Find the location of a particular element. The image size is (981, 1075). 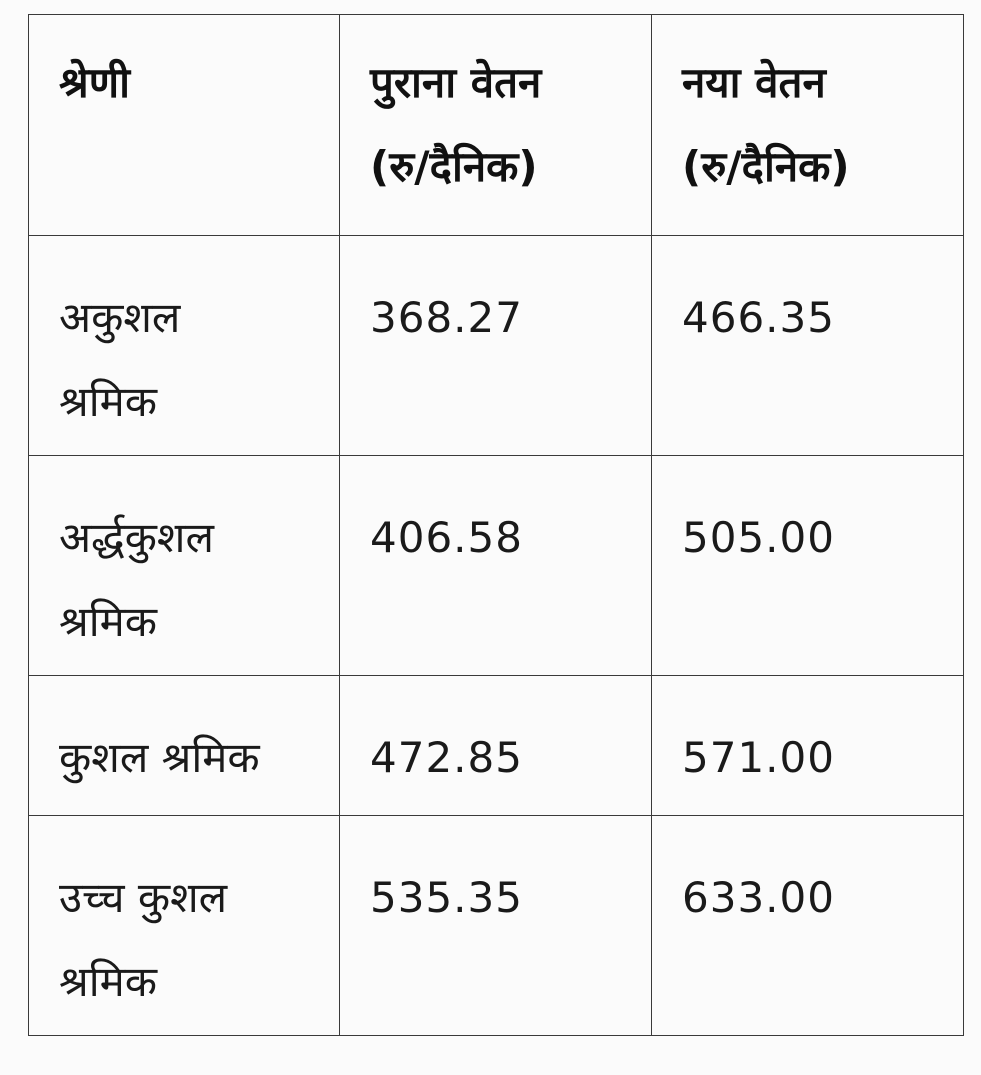

category-label: कुशल श्रमिक is located at coordinates (159, 757).